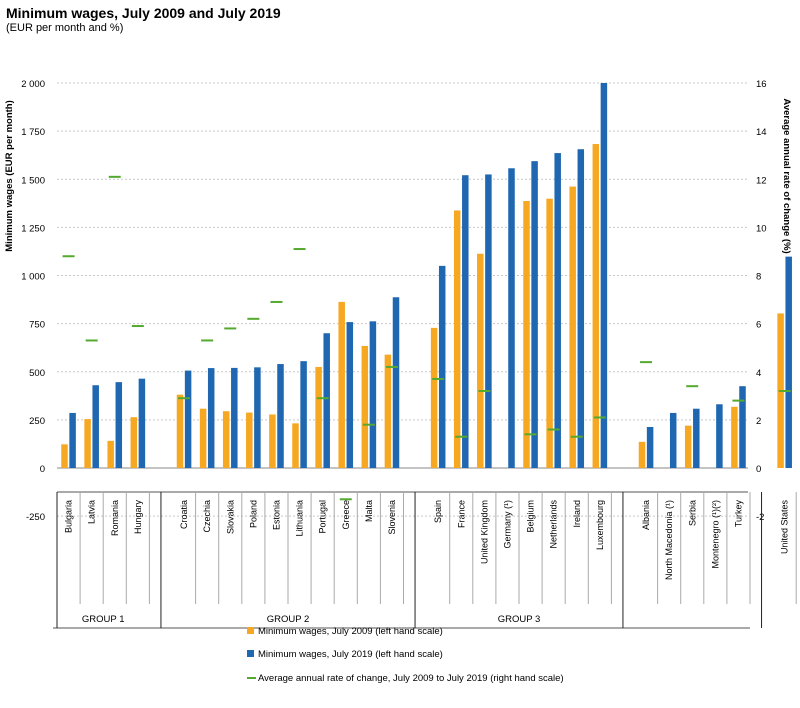 This screenshot has height=708, width=800. Describe the element at coordinates (115, 518) in the screenshot. I see `category-label: Romania` at that location.